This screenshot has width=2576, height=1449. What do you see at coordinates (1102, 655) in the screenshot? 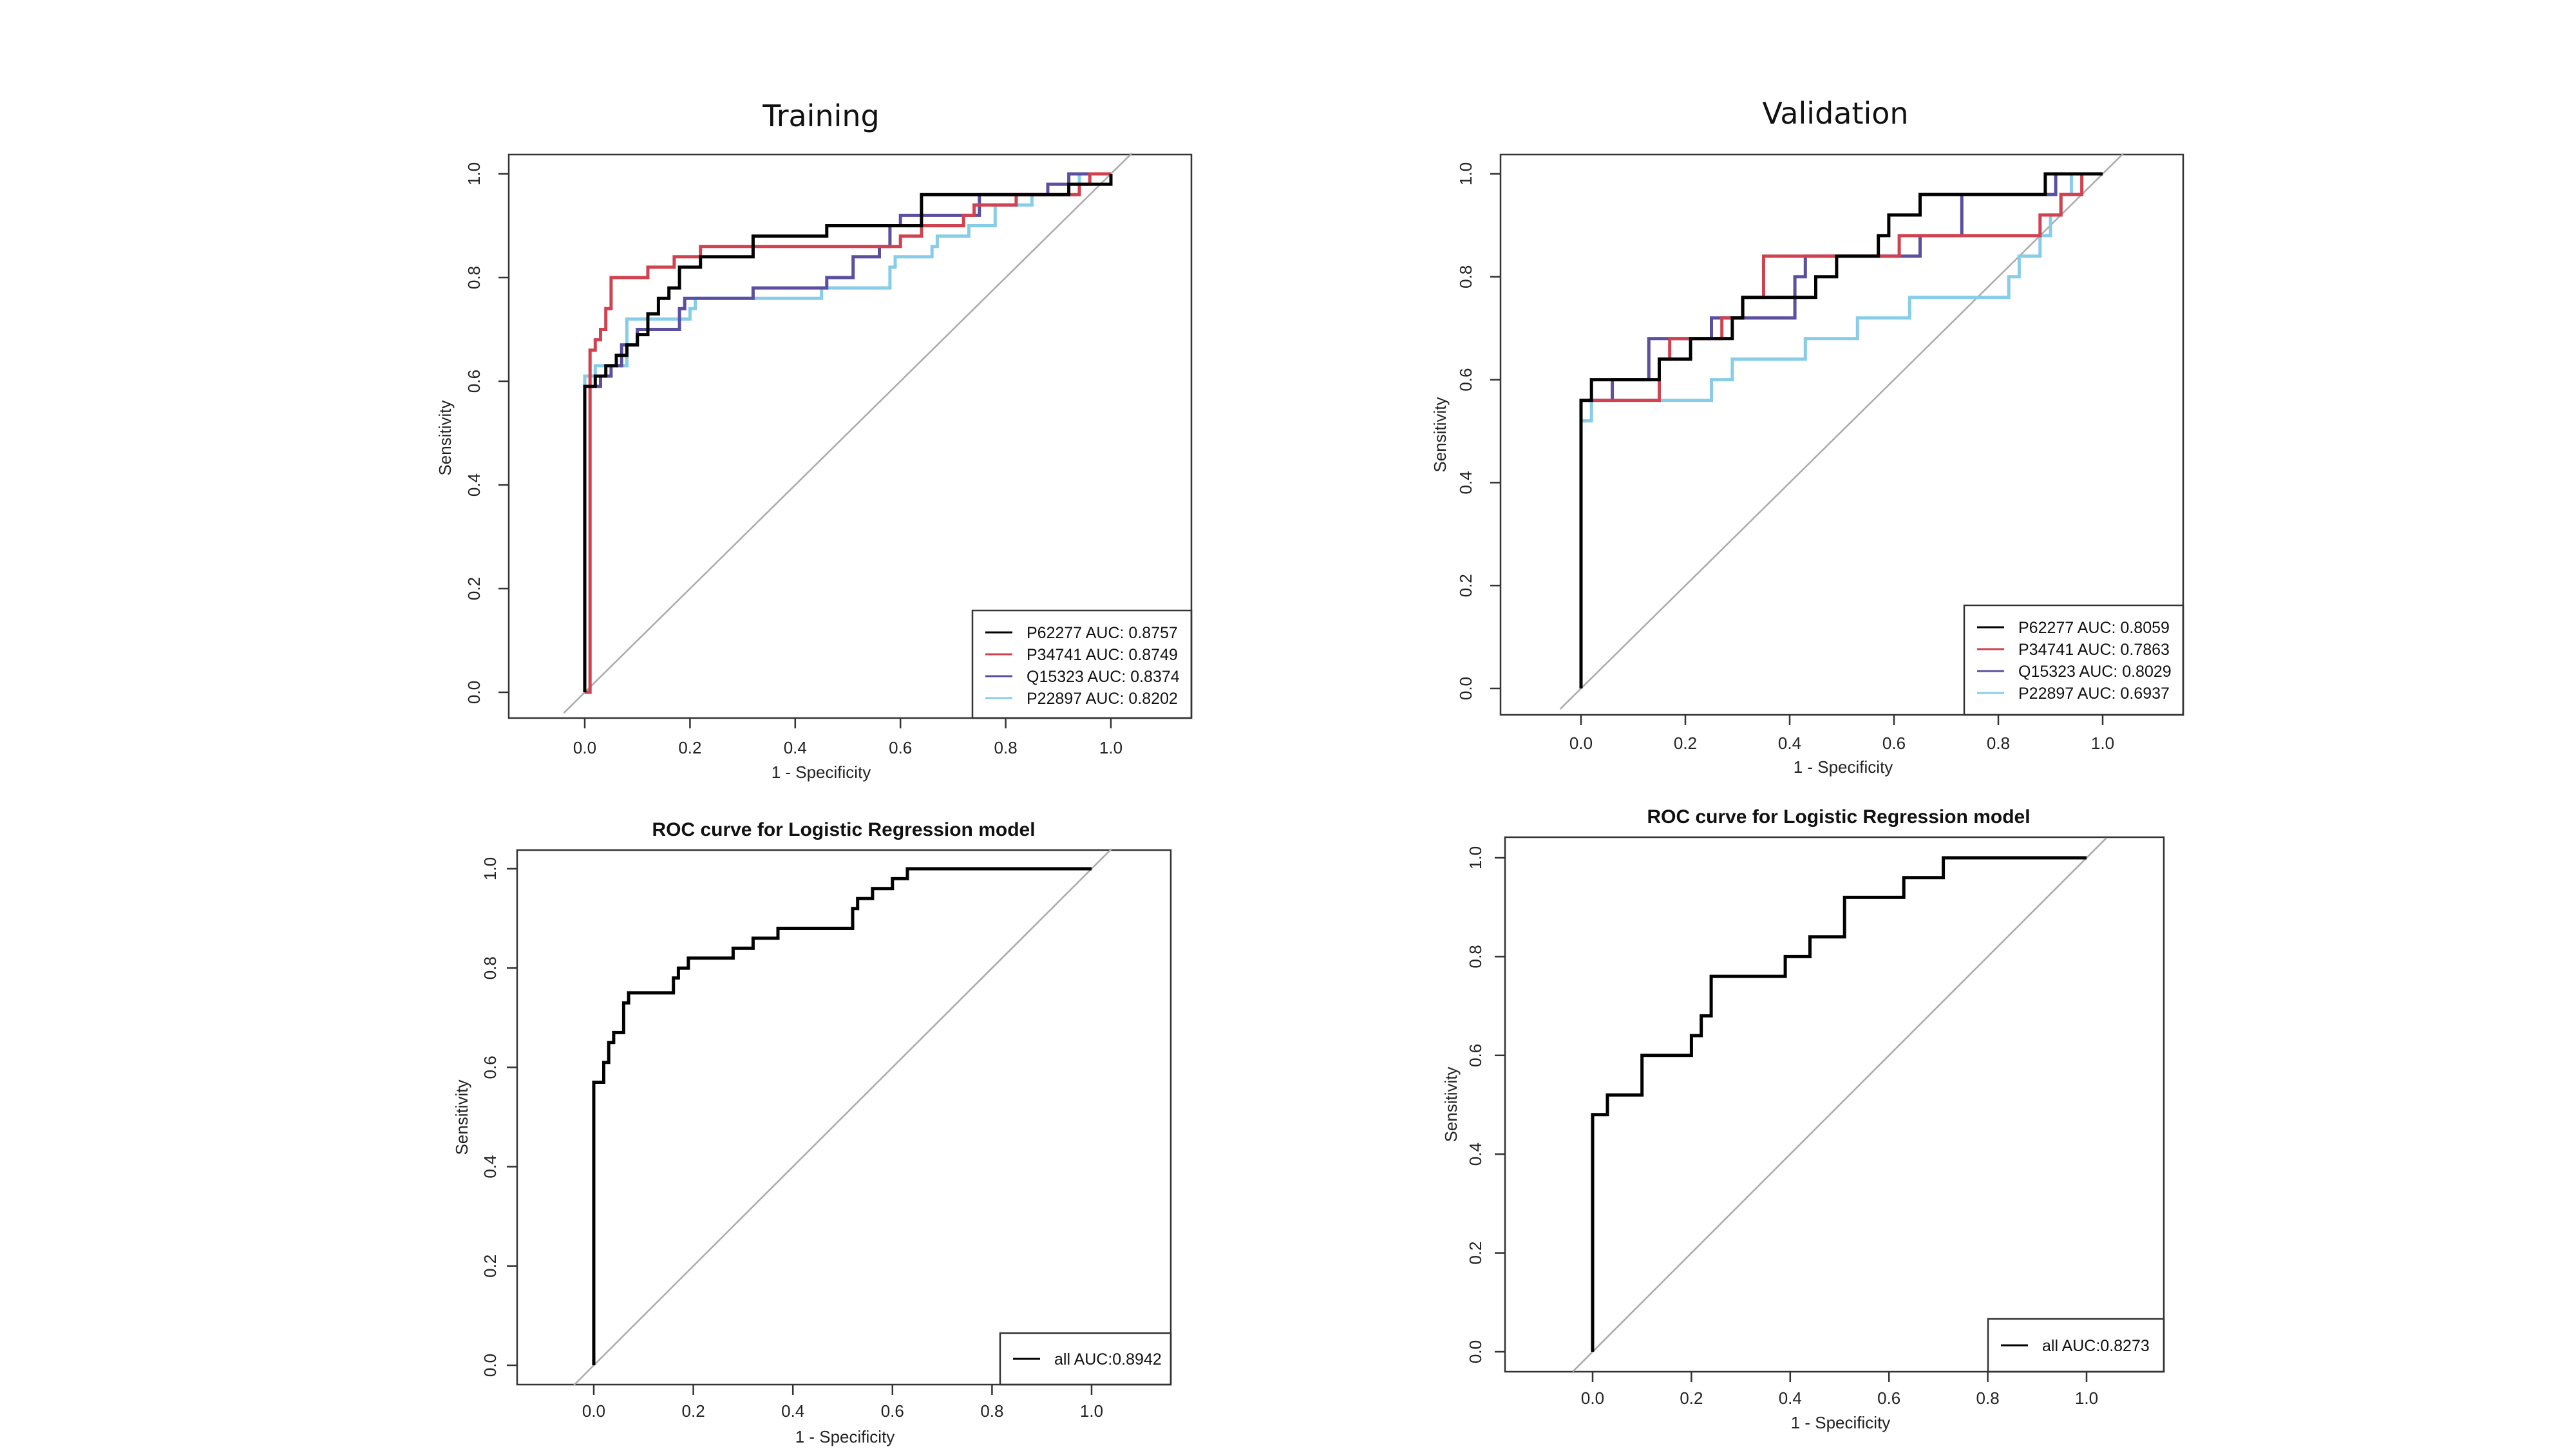
I see `legend-entry: P34741 AUC: 0.8749` at bounding box center [1102, 655].